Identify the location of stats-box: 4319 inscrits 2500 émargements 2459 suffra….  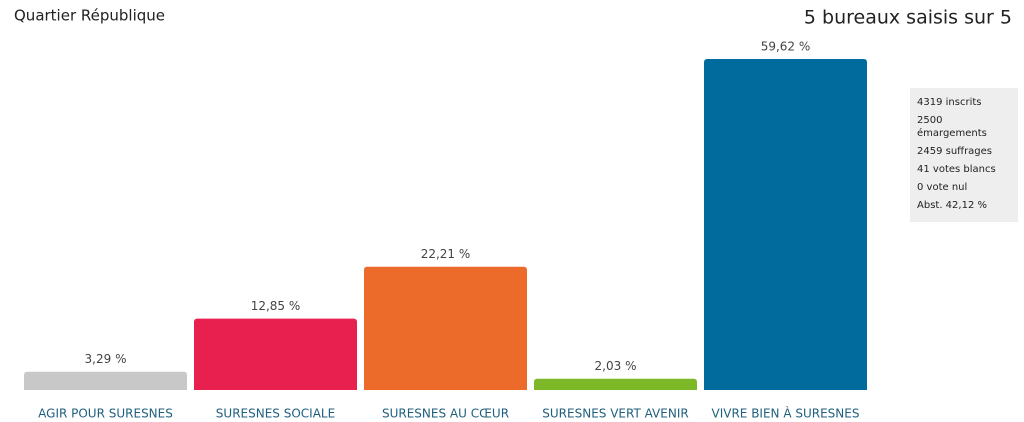
(964, 155).